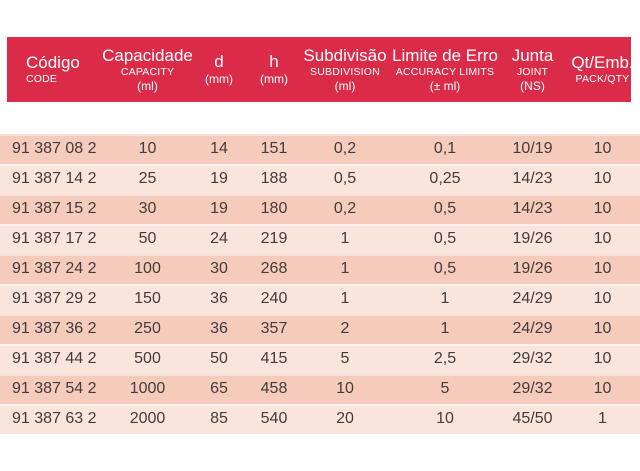  I want to click on header-title: Limite de Erro, so click(445, 55).